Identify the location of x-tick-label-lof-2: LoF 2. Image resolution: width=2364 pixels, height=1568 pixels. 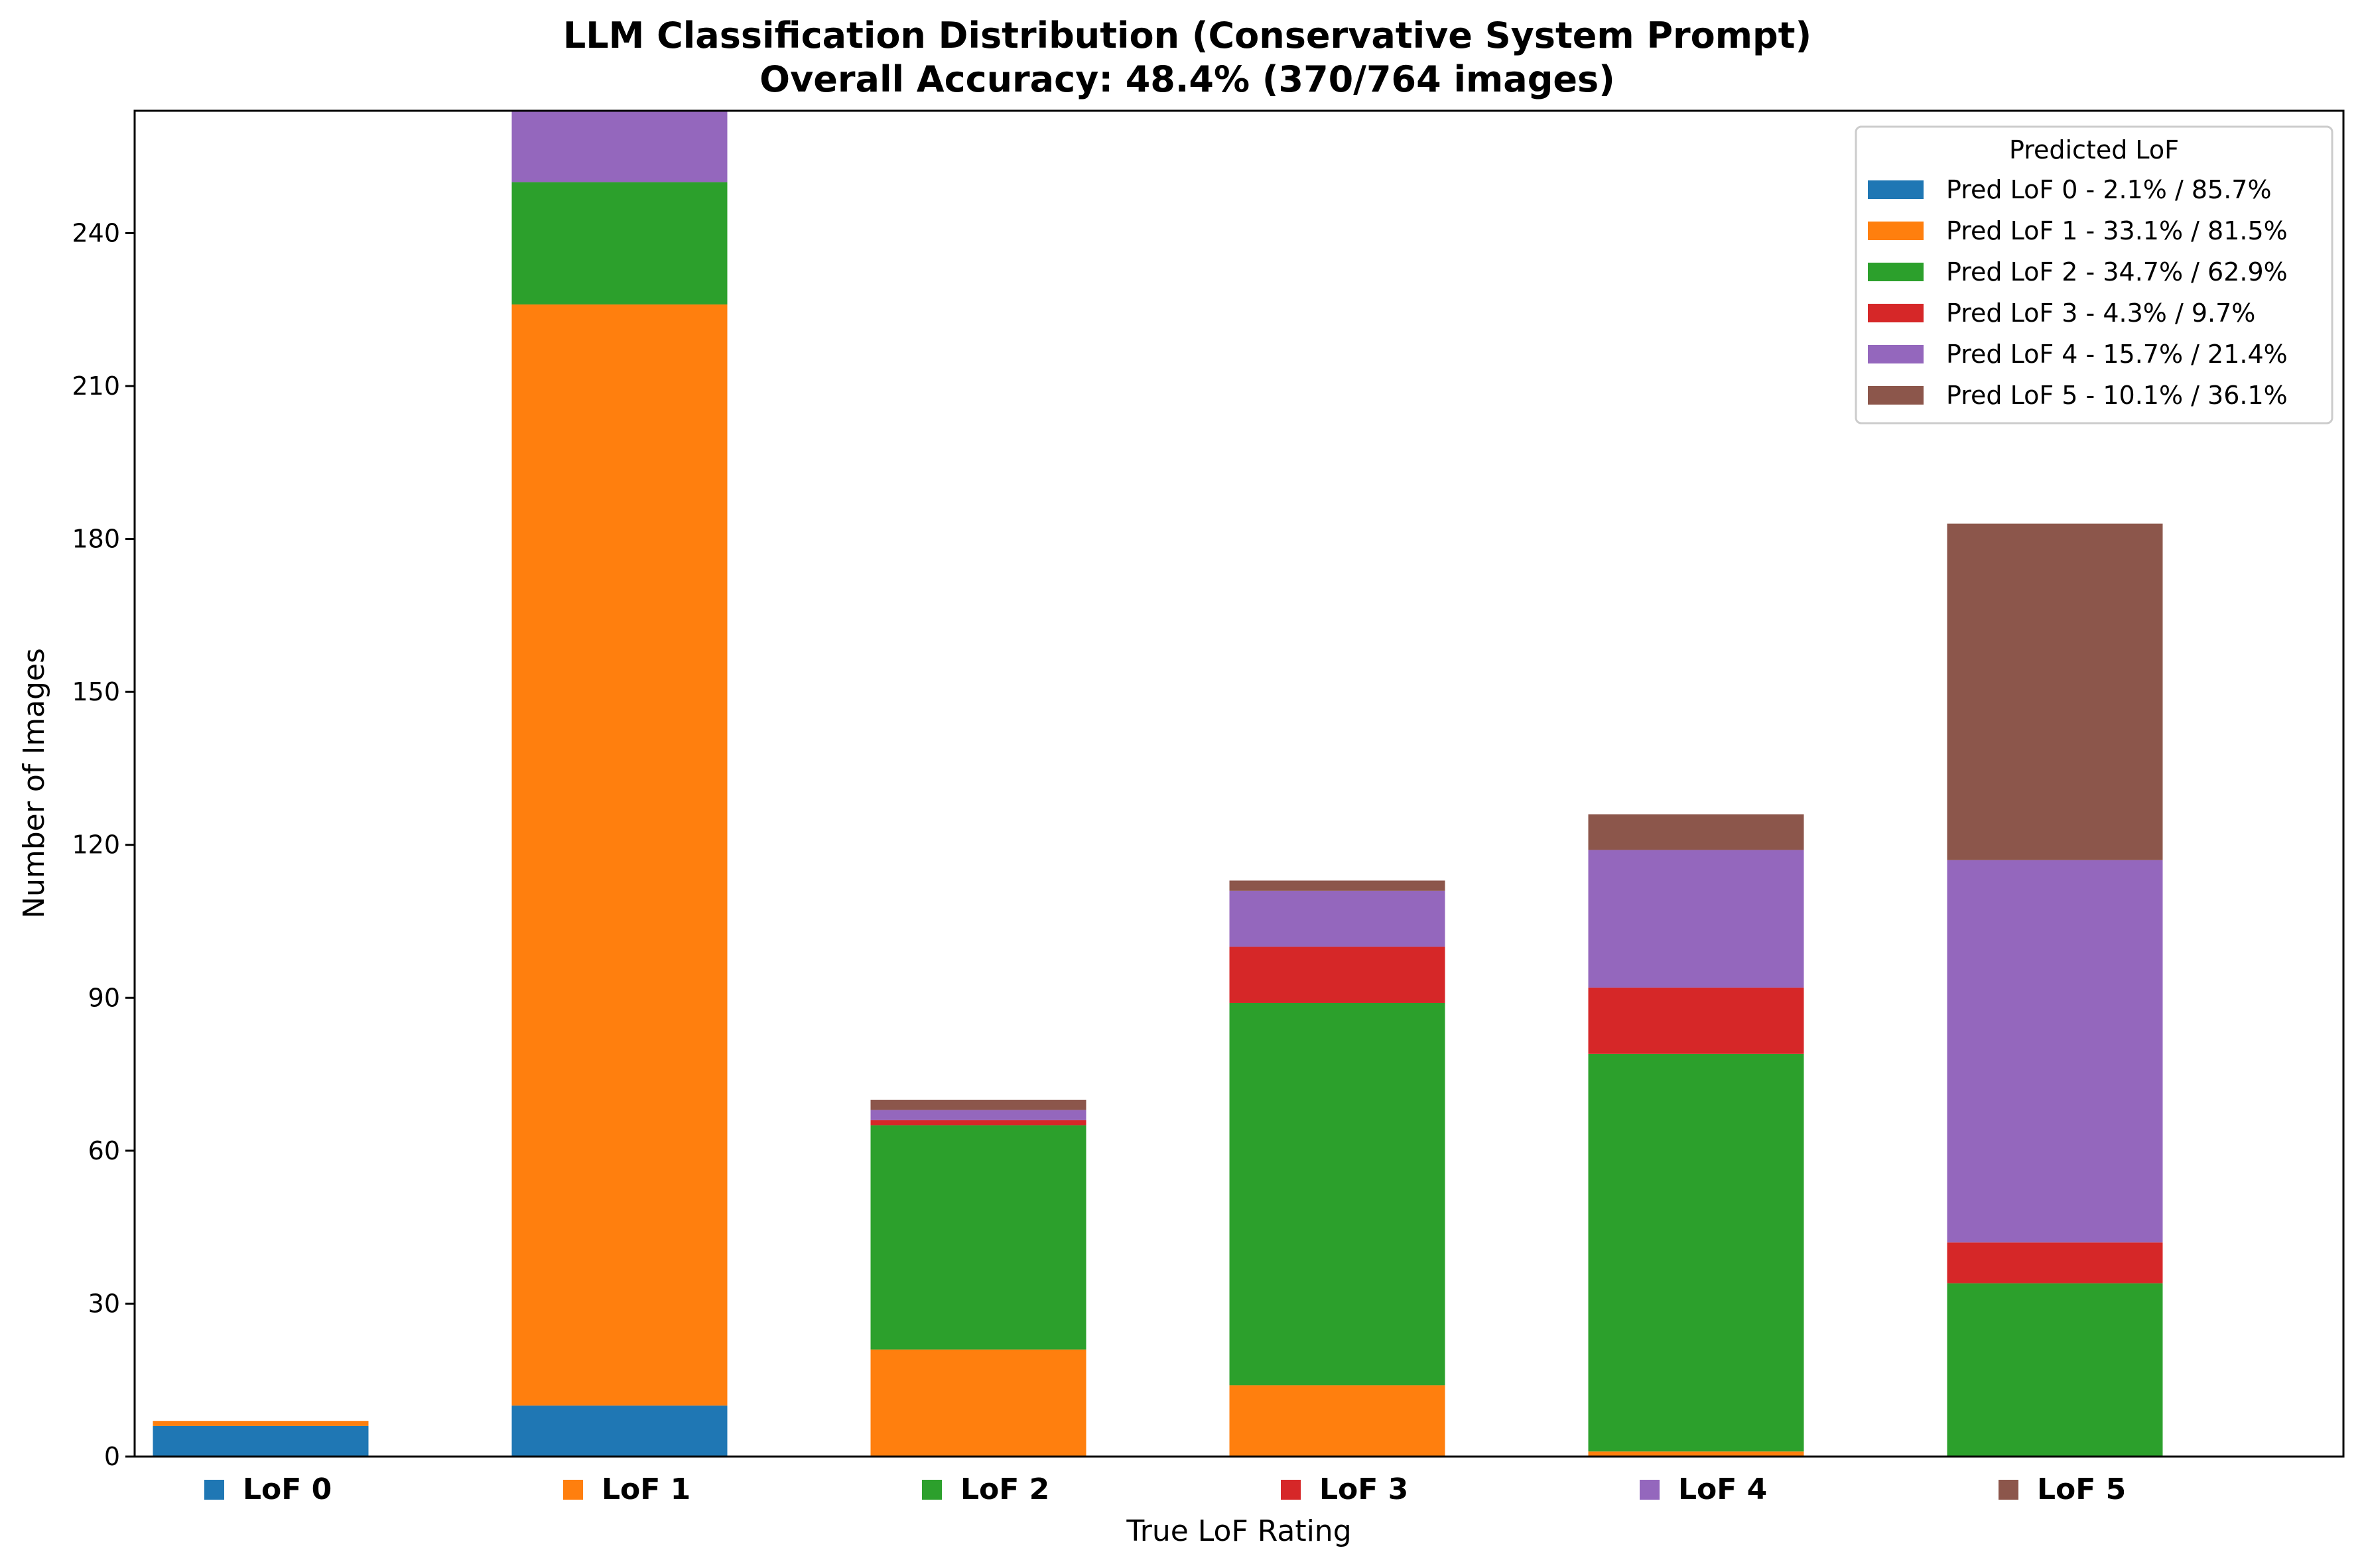
(1004, 1489).